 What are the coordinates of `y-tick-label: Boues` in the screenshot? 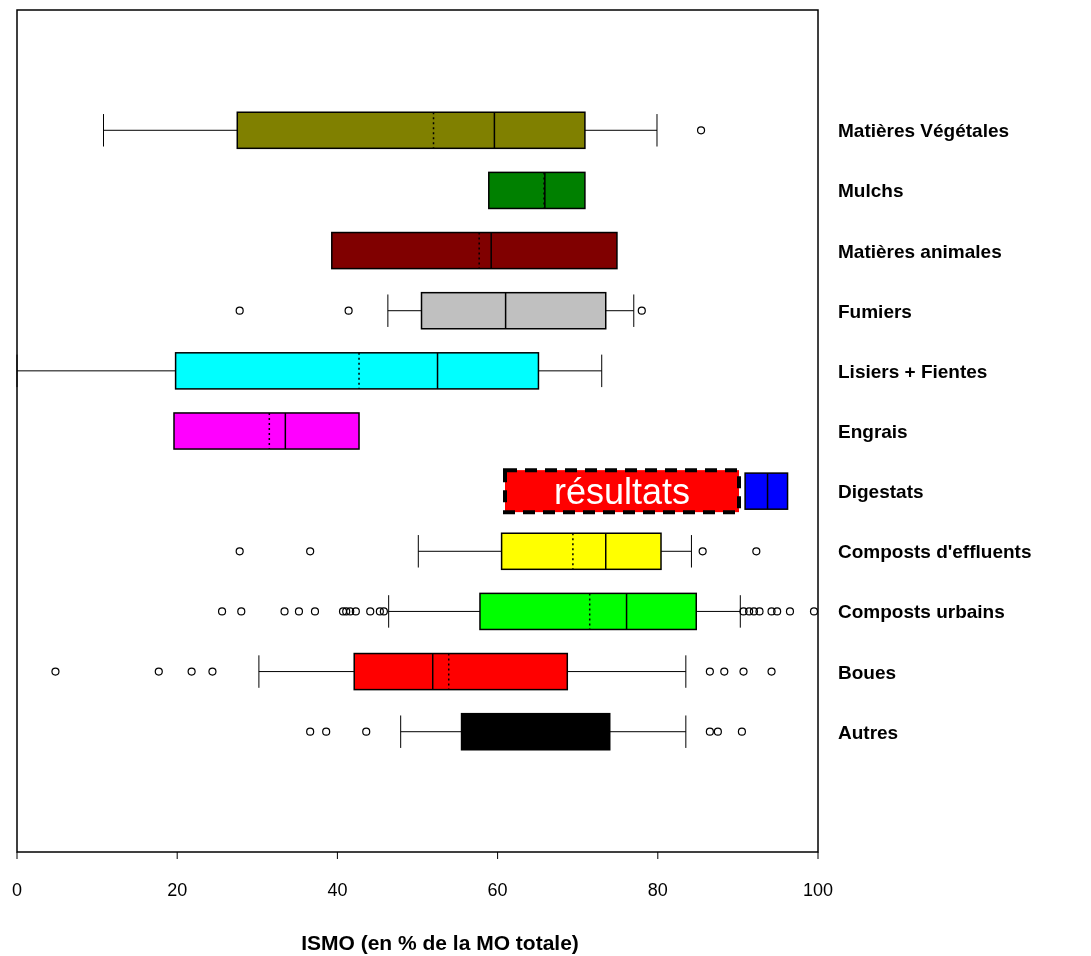 It's located at (867, 672).